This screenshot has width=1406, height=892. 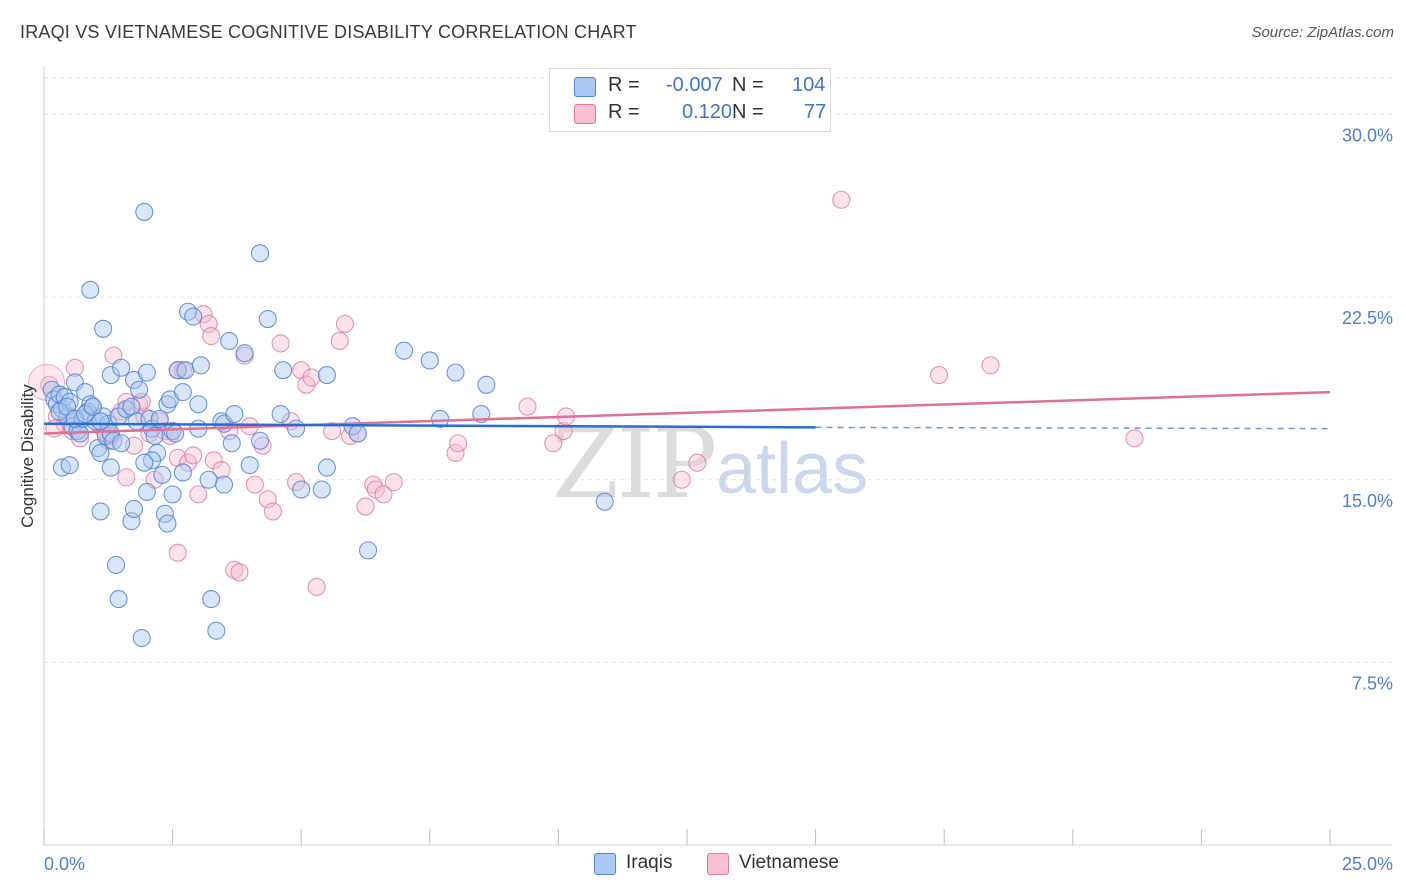 I want to click on legend-n-value: 104, so click(x=809, y=85).